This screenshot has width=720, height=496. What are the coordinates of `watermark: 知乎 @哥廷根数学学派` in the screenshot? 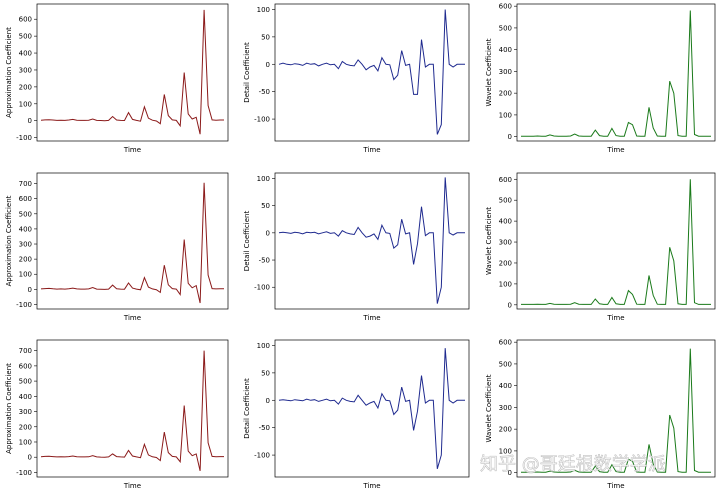 It's located at (573, 464).